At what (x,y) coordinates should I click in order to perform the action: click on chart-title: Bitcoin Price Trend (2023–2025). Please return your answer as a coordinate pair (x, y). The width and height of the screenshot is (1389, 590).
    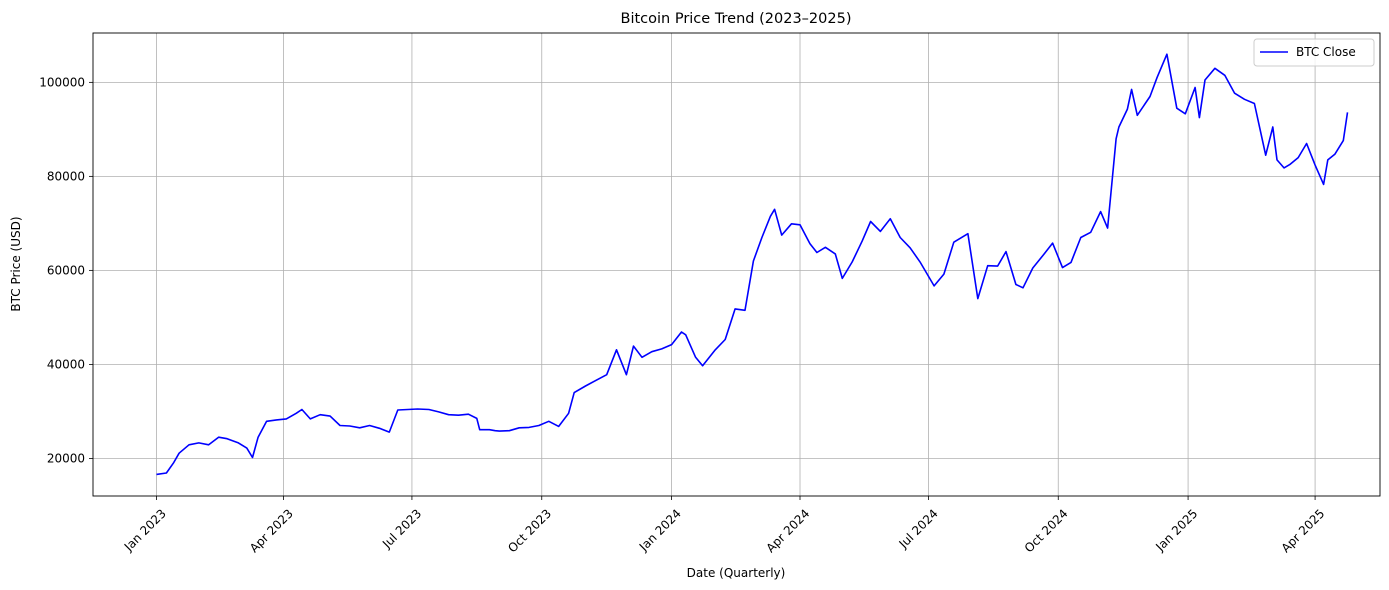
    Looking at the image, I should click on (736, 19).